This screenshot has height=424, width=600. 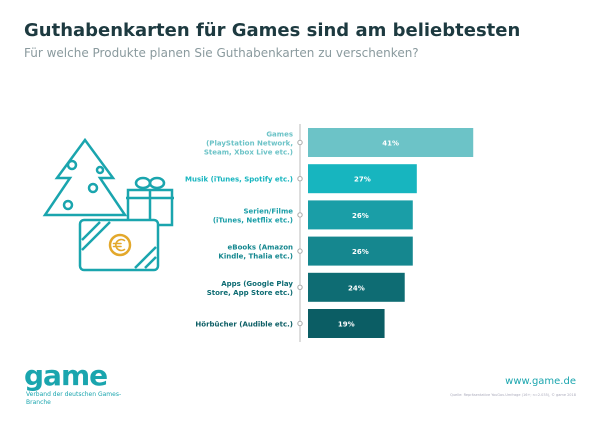 What do you see at coordinates (248, 153) in the screenshot?
I see `category-label: Steam, Xbox Live etc.)` at bounding box center [248, 153].